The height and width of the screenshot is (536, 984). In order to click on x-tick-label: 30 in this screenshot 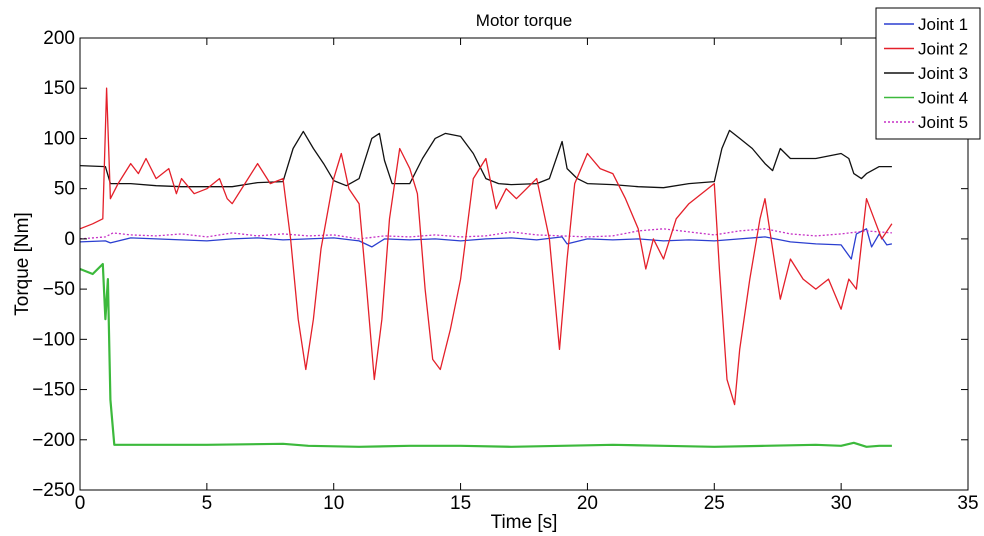, I will do `click(841, 503)`.